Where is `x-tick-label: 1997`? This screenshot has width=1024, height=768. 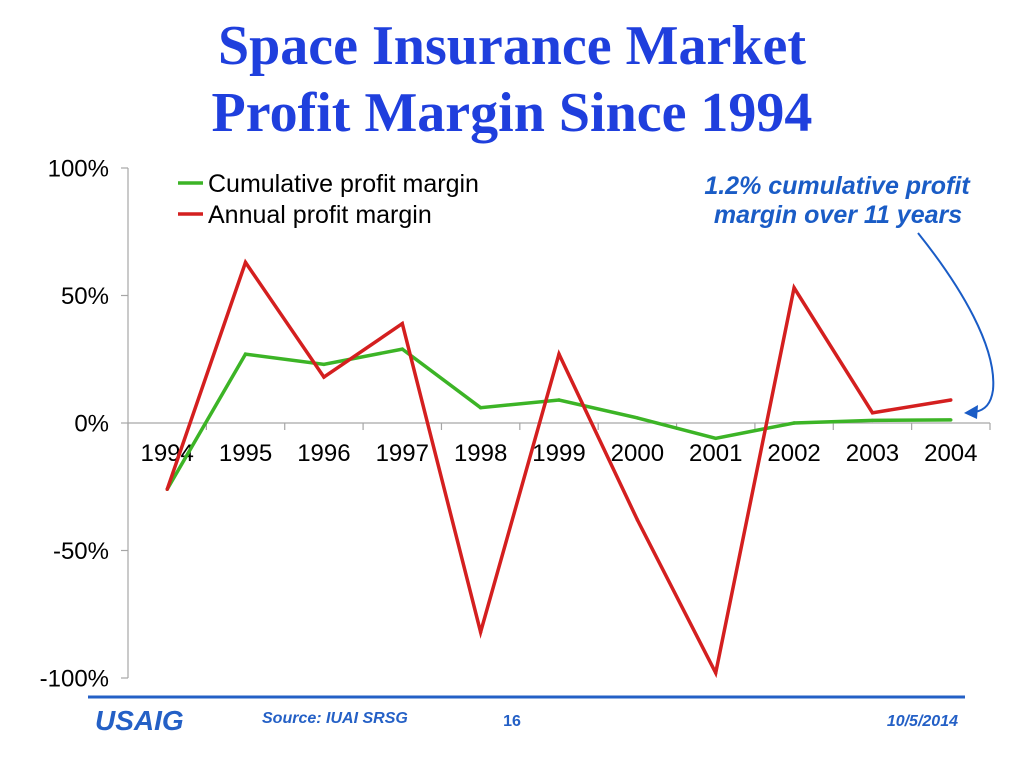 x-tick-label: 1997 is located at coordinates (402, 453).